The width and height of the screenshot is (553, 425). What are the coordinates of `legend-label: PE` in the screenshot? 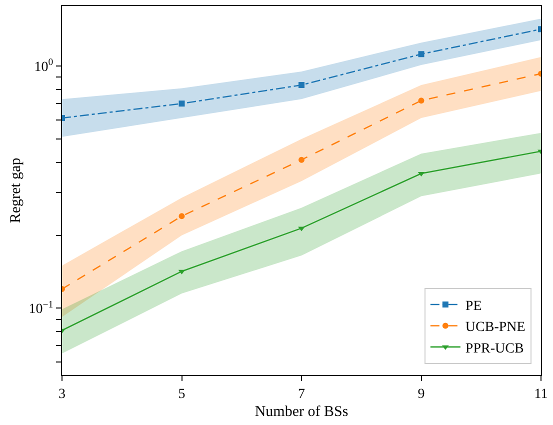 It's located at (473, 306).